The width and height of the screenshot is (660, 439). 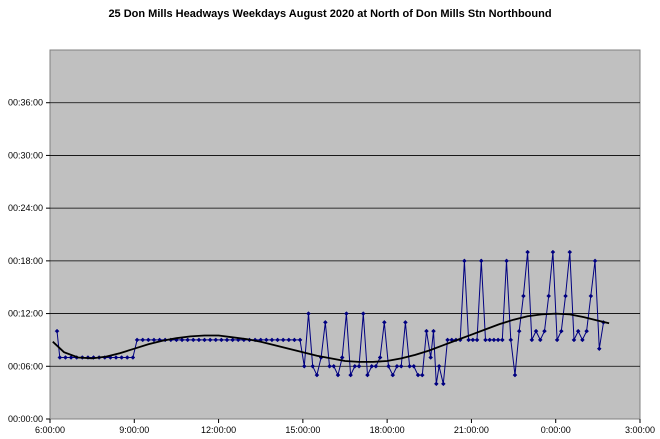 What do you see at coordinates (25, 261) in the screenshot?
I see `y-tick-label: 00:18:00` at bounding box center [25, 261].